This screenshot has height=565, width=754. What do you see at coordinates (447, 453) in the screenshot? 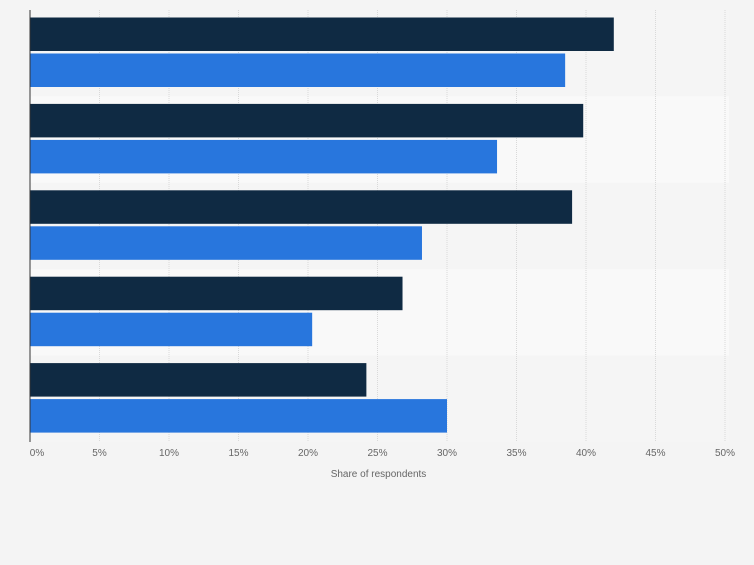
I see `x-tick-label: 30%` at bounding box center [447, 453].